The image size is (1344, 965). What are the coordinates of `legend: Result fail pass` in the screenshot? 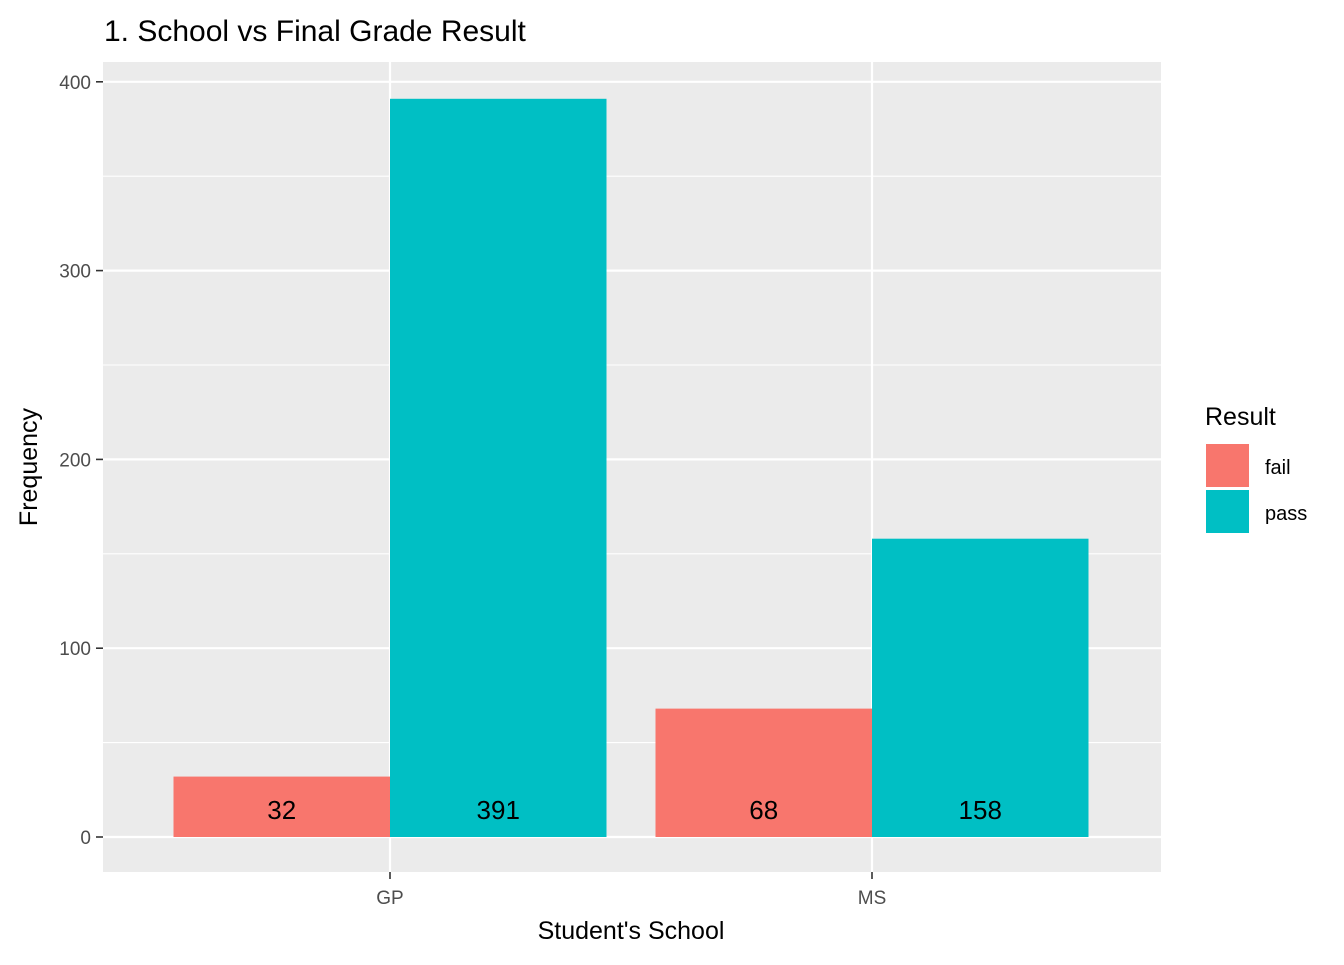 It's located at (1256, 468).